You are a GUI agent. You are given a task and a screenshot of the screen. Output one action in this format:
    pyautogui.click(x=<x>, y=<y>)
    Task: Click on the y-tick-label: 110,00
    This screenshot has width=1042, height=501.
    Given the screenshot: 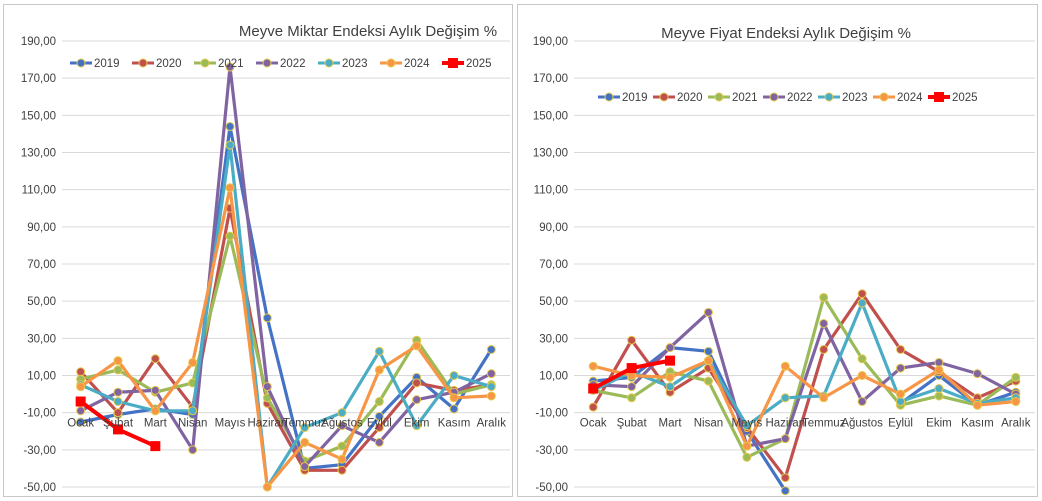 What is the action you would take?
    pyautogui.click(x=39, y=191)
    